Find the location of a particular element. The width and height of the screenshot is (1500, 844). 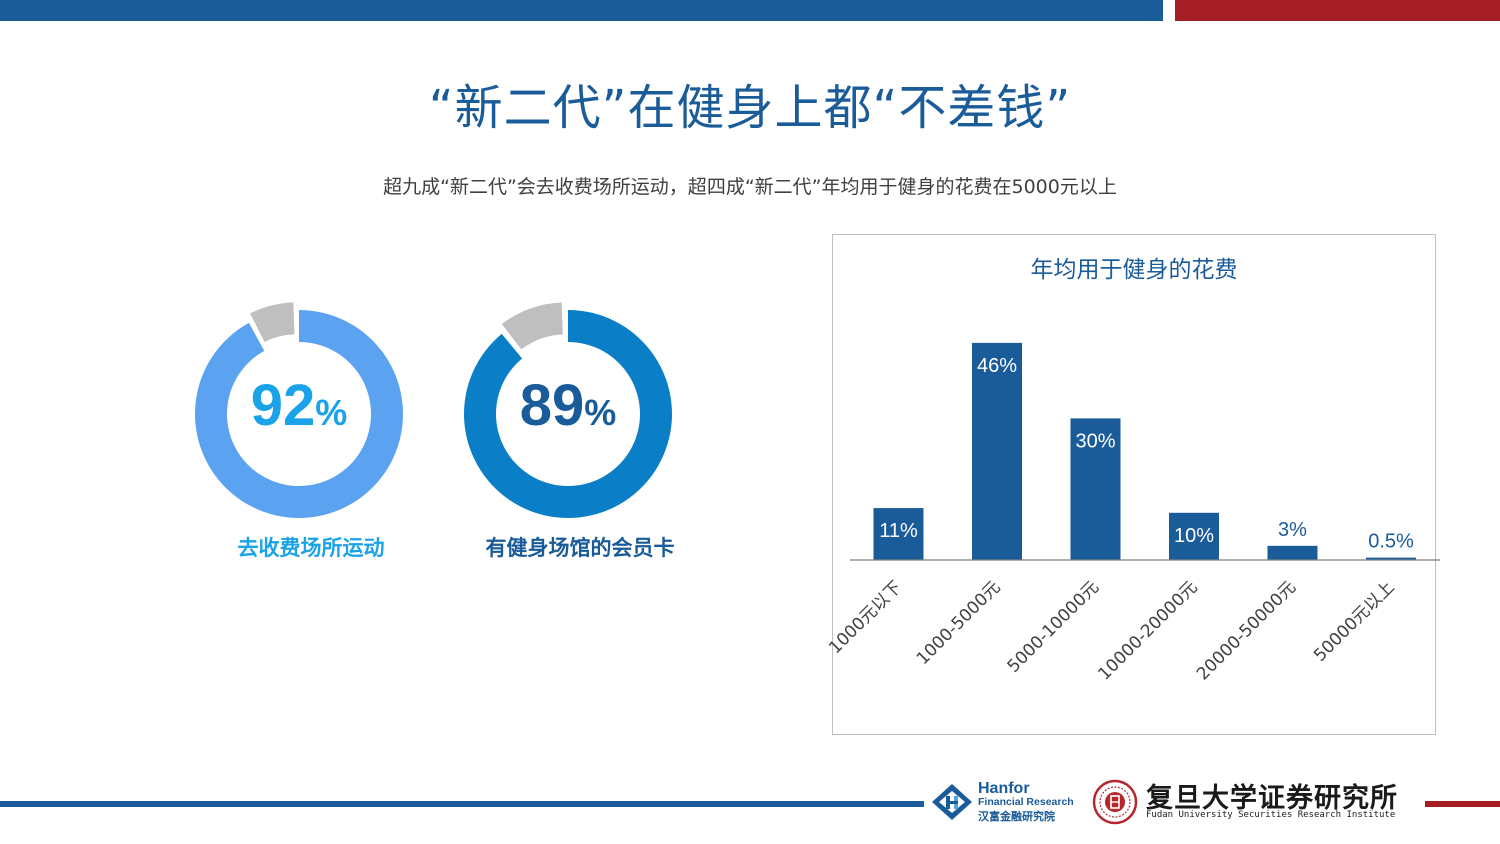

x-tick-label: 20000-50000元 is located at coordinates (1246, 630).